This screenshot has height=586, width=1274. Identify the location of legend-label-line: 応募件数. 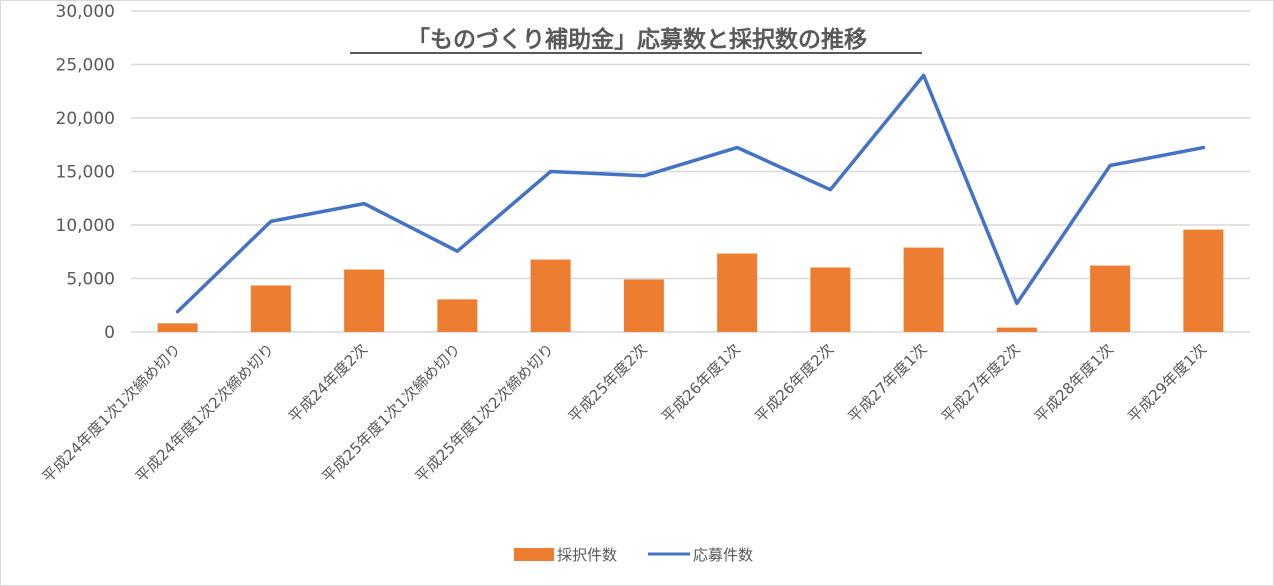
(723, 555).